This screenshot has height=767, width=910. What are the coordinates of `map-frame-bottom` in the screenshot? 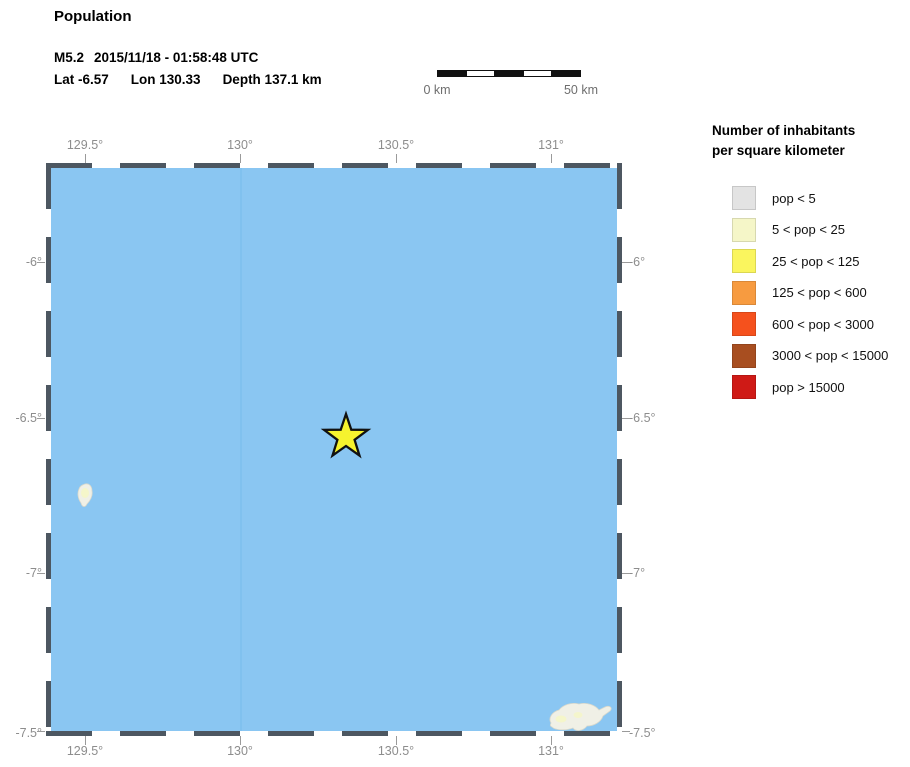 It's located at (334, 733).